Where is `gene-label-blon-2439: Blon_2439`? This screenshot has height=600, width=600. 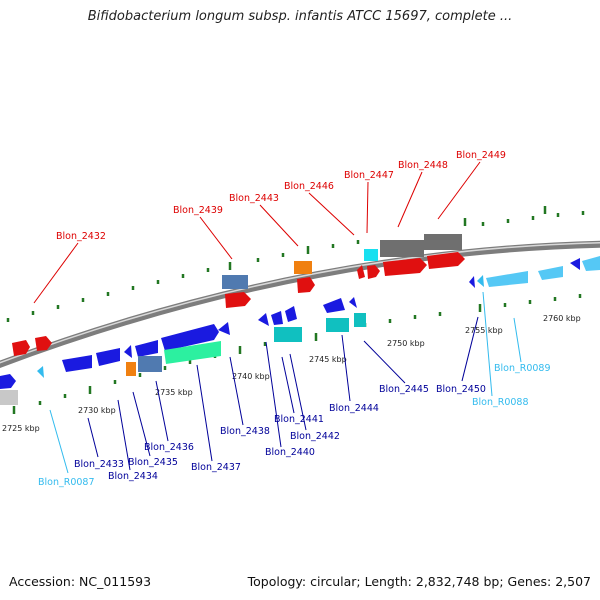 gene-label-blon-2439: Blon_2439 is located at coordinates (198, 210).